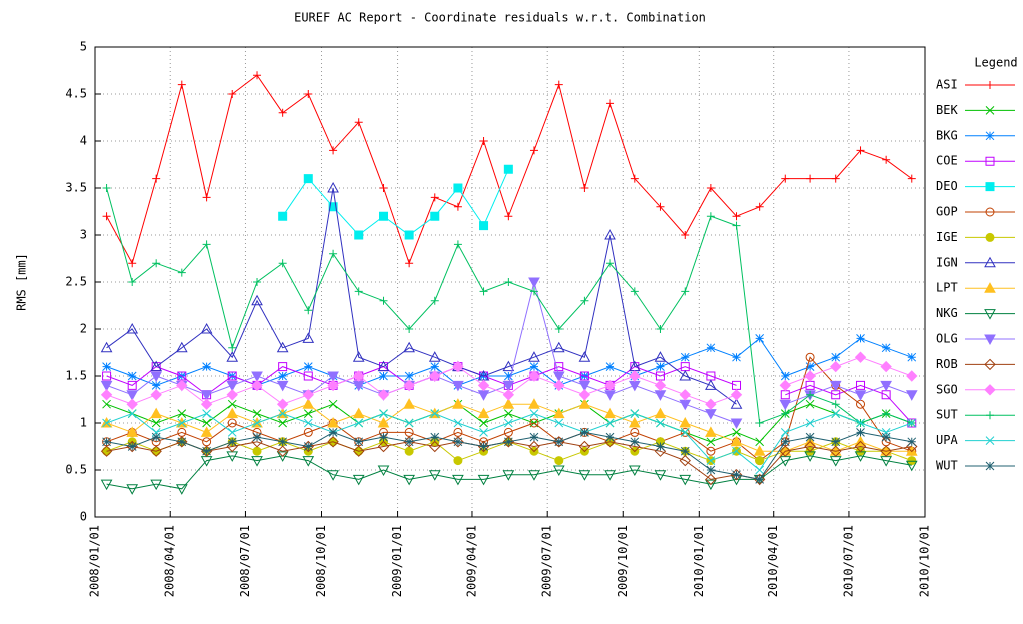  I want to click on legend-label: IGN, so click(947, 262).